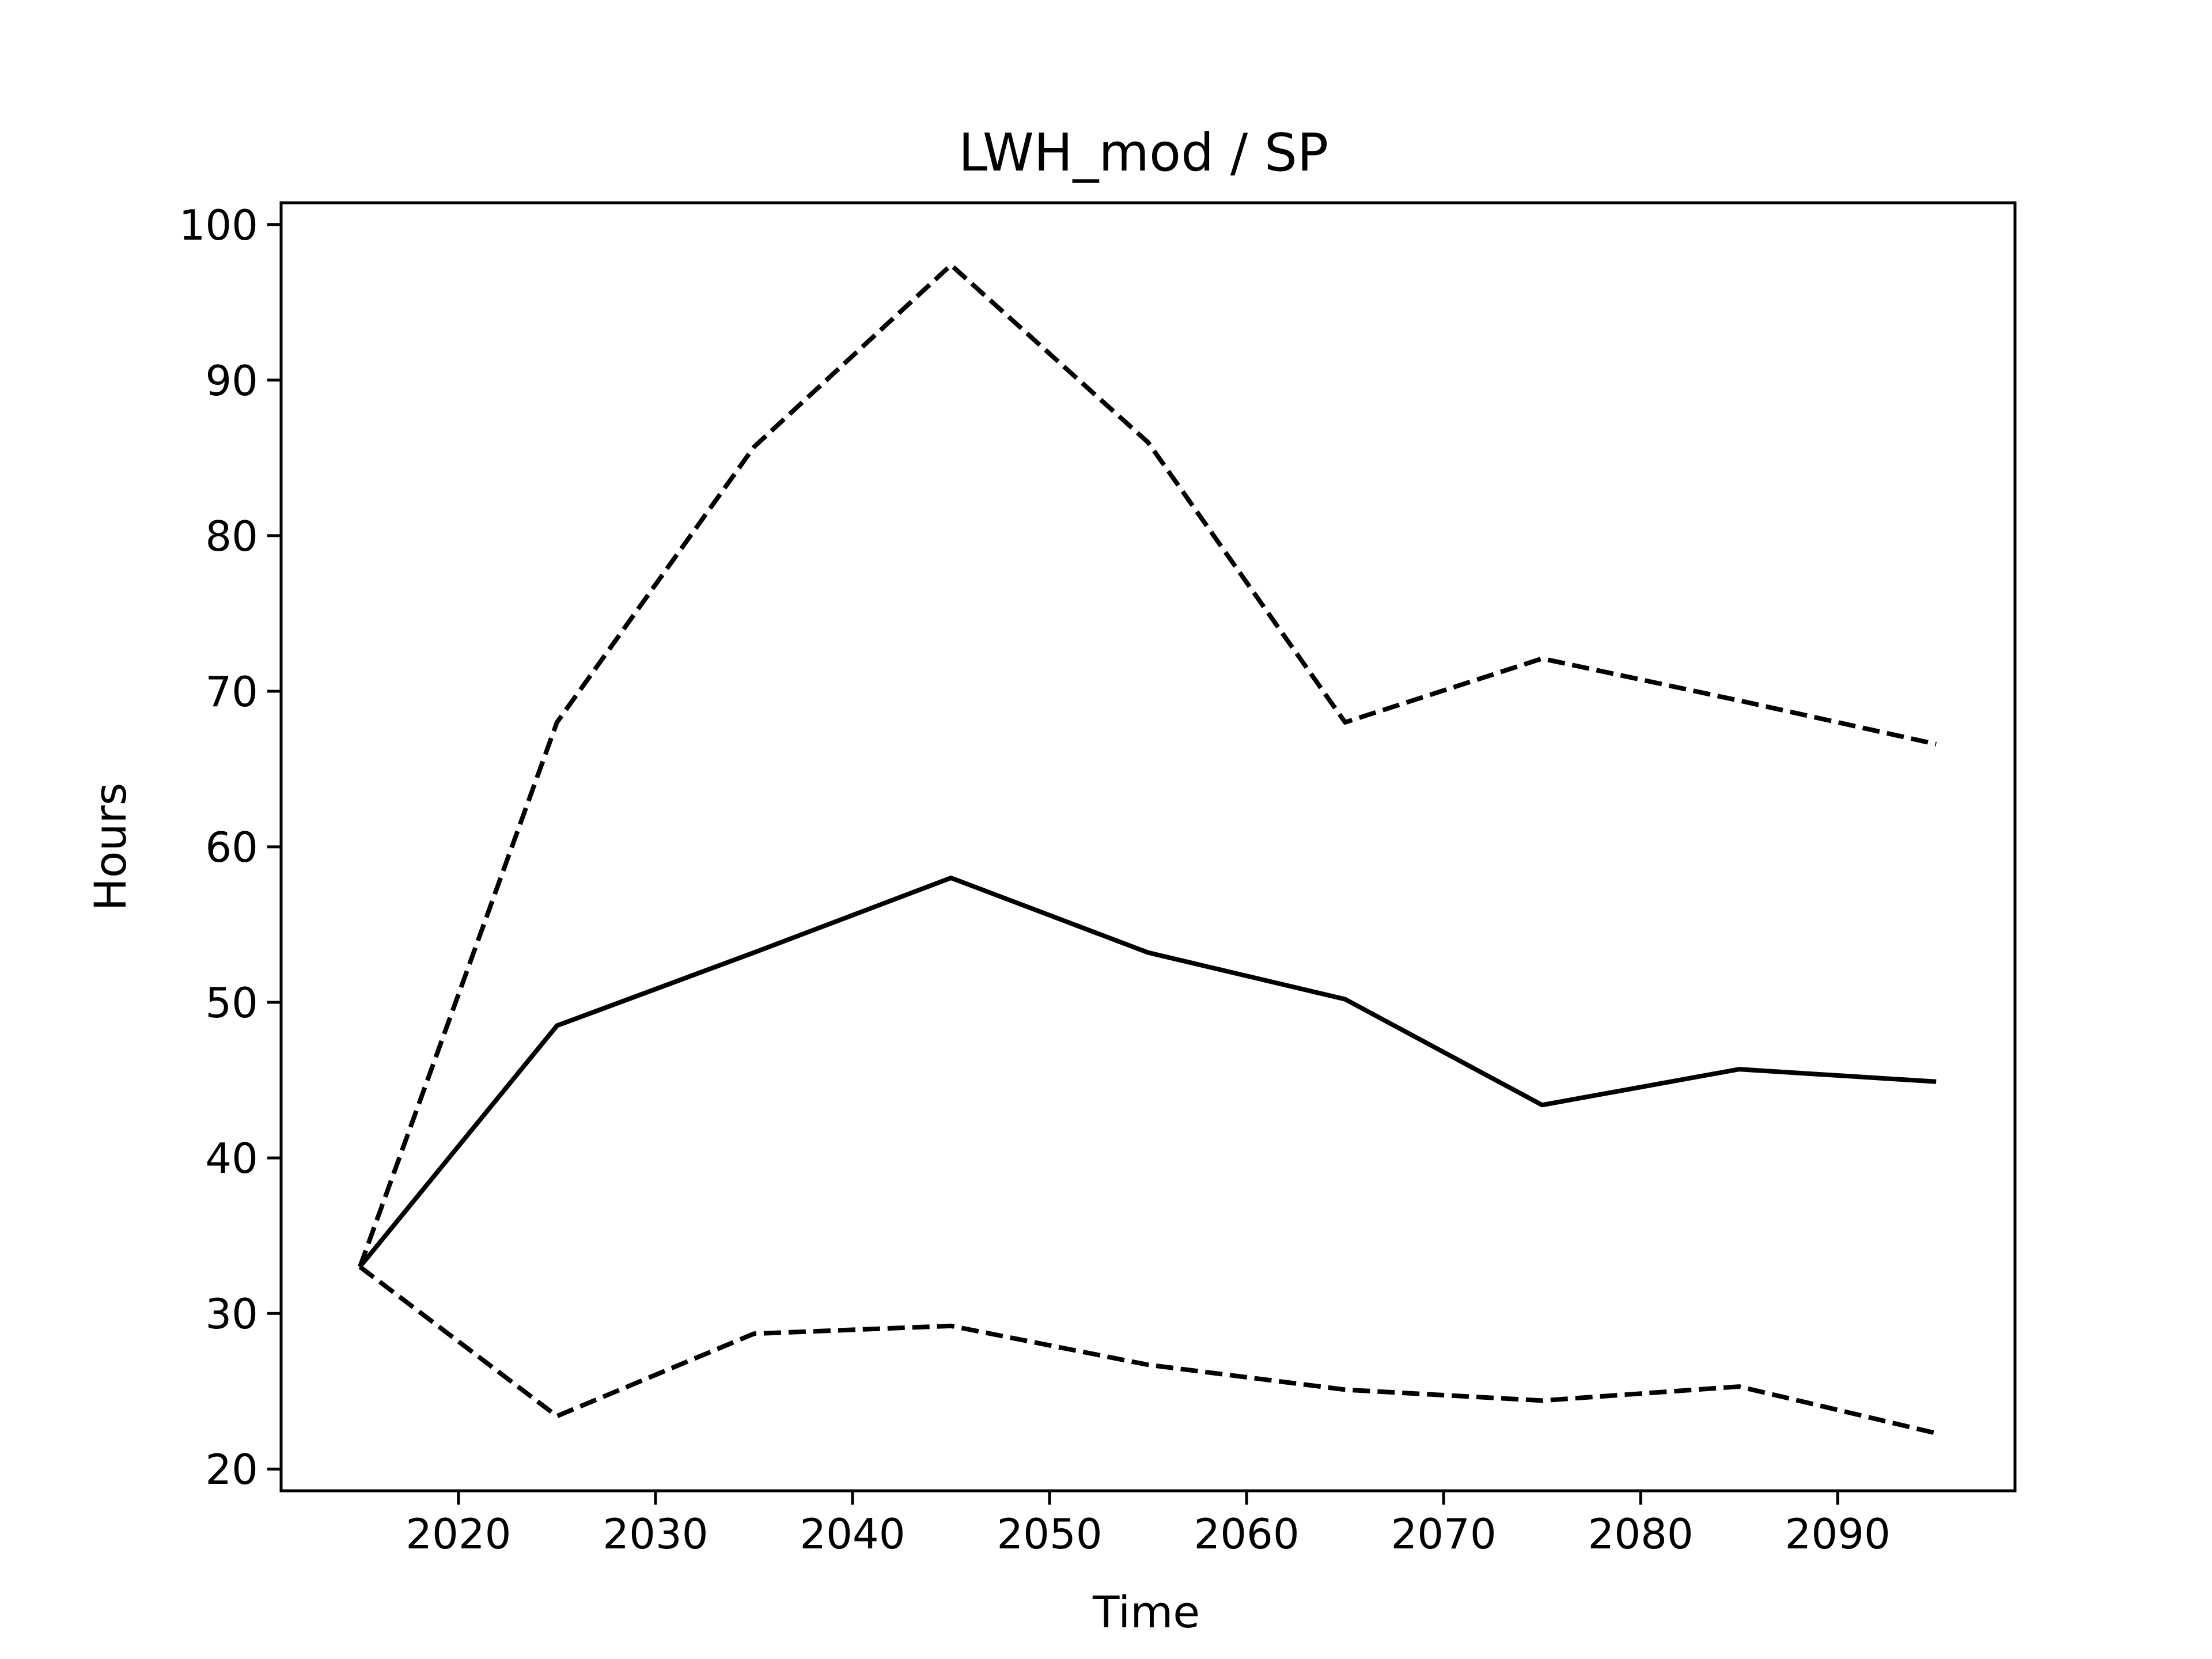 Image resolution: width=2212 pixels, height=1659 pixels. What do you see at coordinates (231, 1314) in the screenshot?
I see `y-tick-label-1: 30` at bounding box center [231, 1314].